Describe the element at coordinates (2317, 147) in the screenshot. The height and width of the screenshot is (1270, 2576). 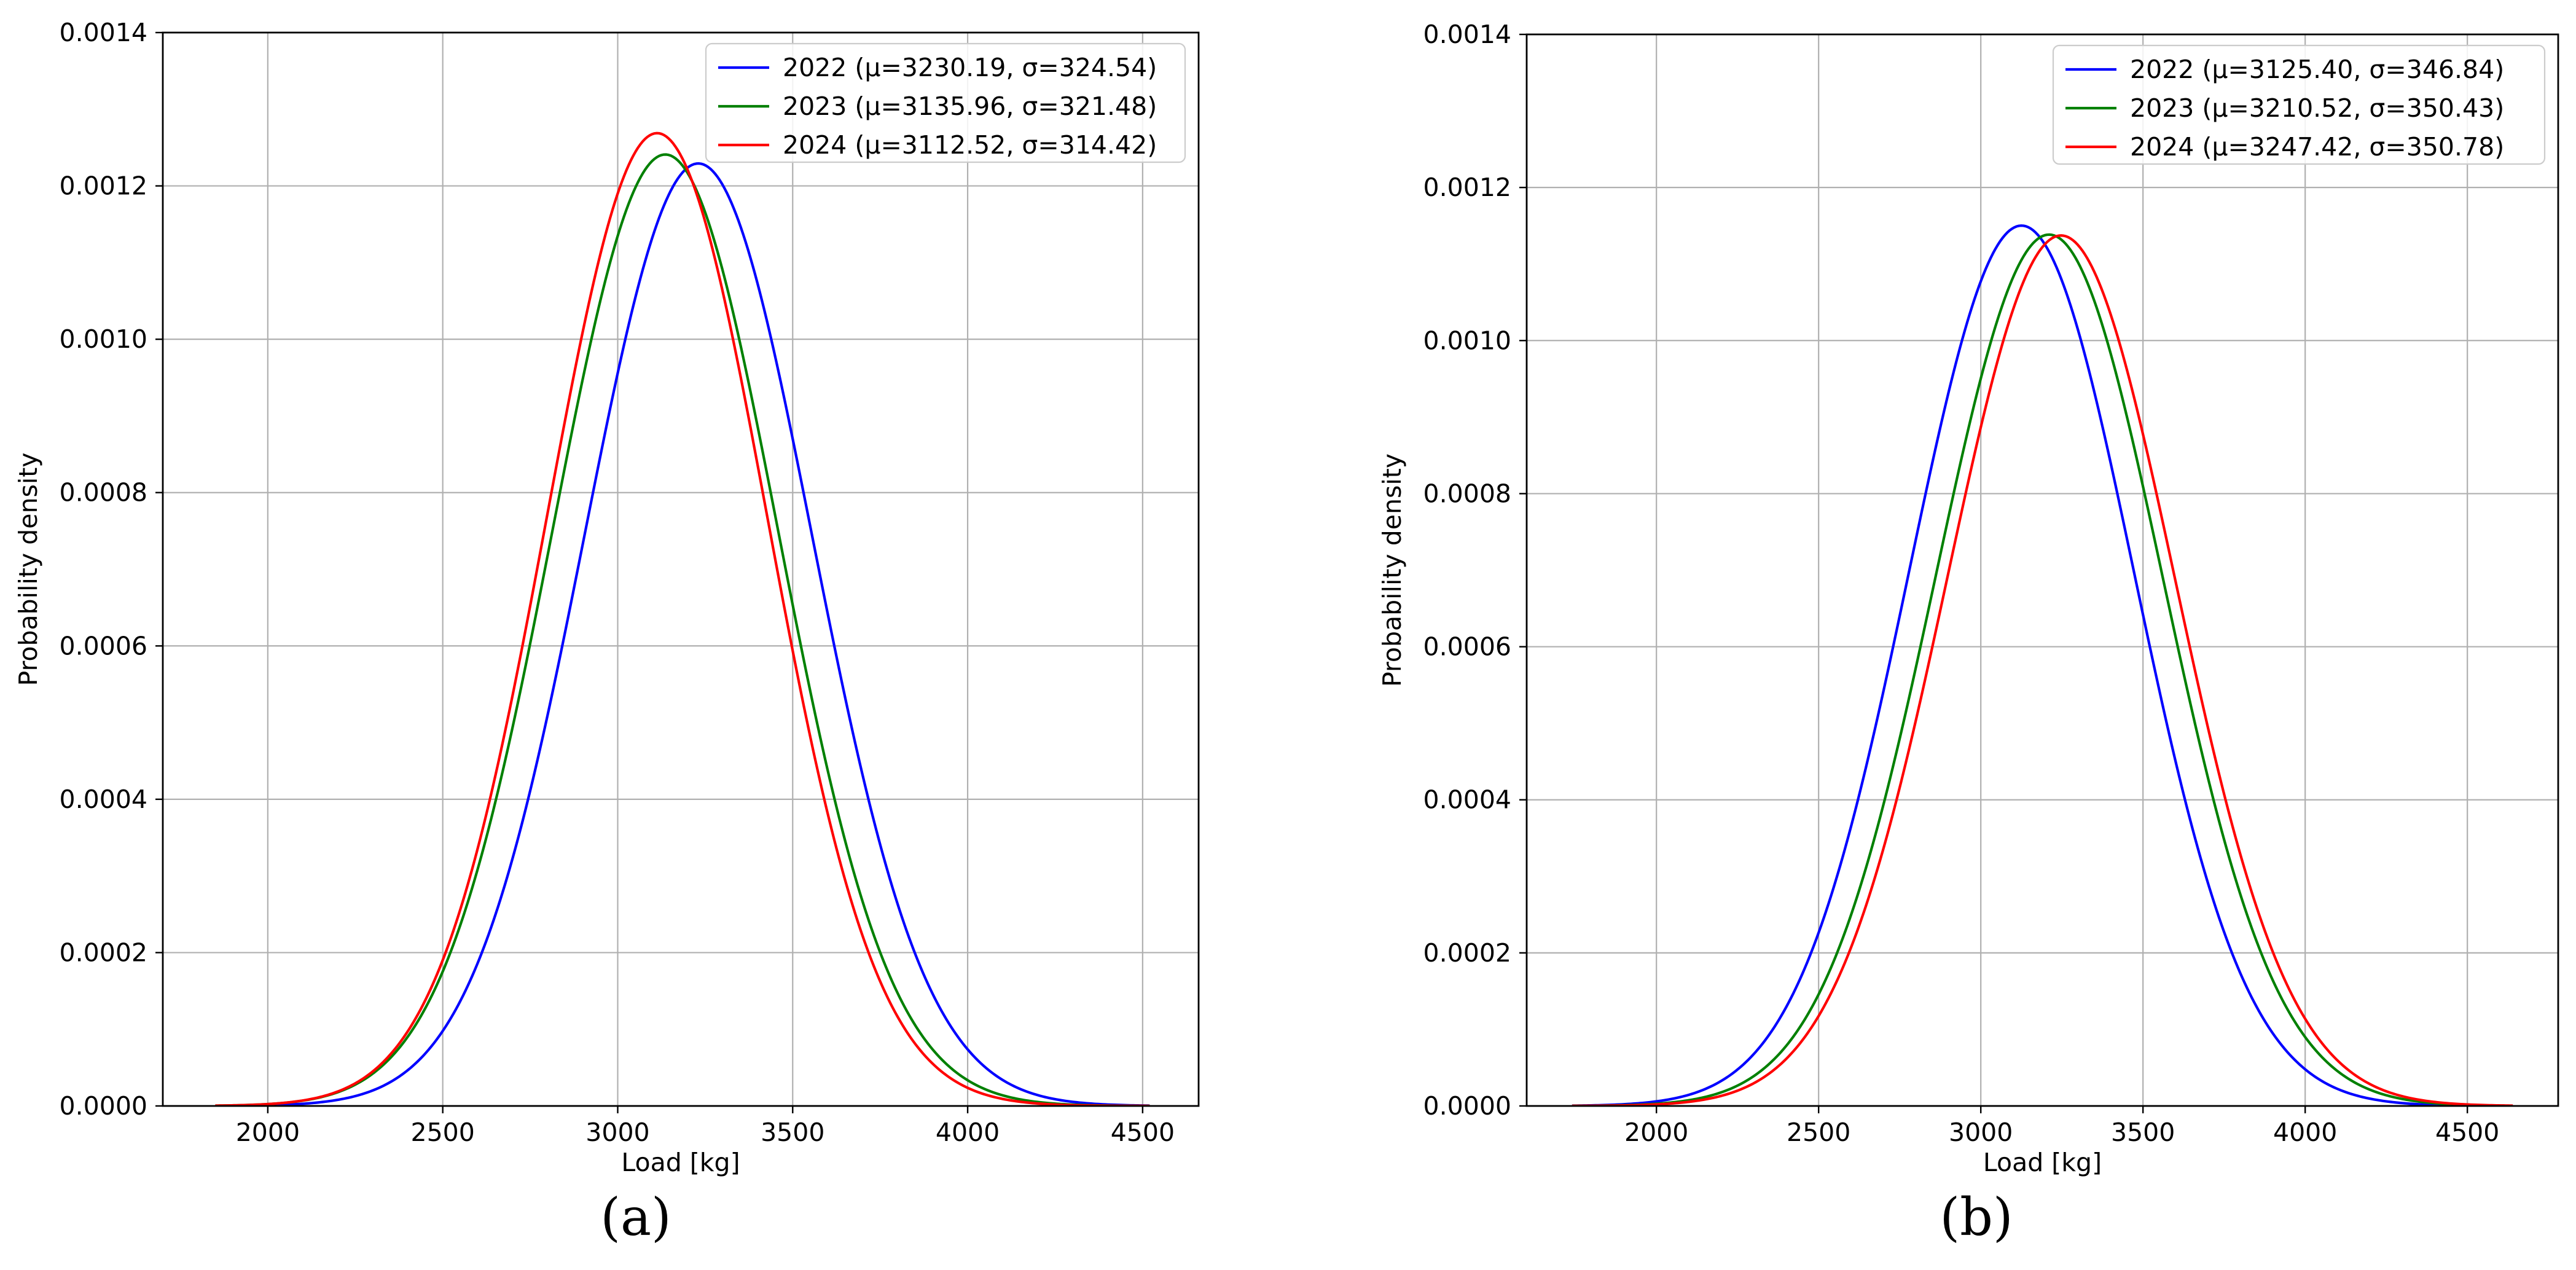
I see `legend-entry-2: 2024 (μ=3247.42, σ=350.78)` at that location.